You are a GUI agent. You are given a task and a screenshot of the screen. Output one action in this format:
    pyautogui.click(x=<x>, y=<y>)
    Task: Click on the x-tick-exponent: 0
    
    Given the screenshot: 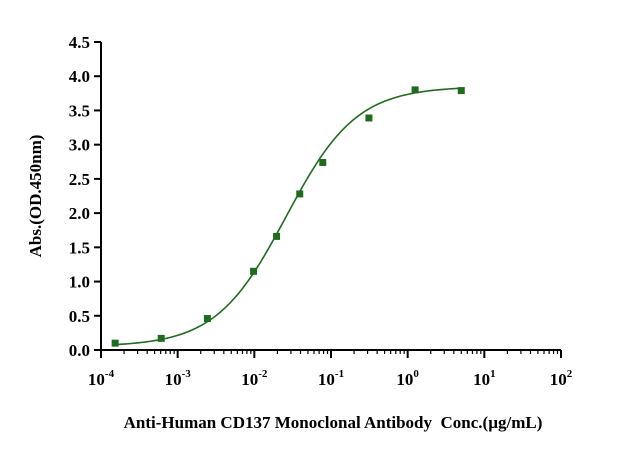 What is the action you would take?
    pyautogui.click(x=416, y=374)
    